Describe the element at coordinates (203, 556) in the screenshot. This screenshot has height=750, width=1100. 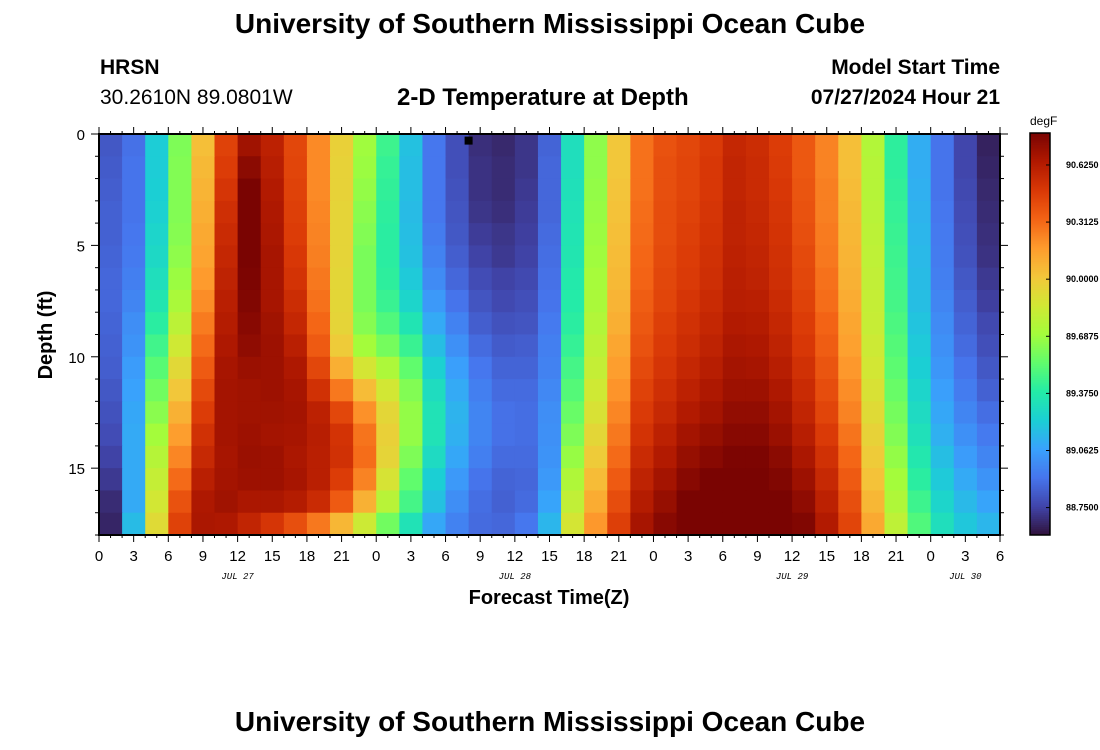
I see `x-tick-label: 9` at that location.